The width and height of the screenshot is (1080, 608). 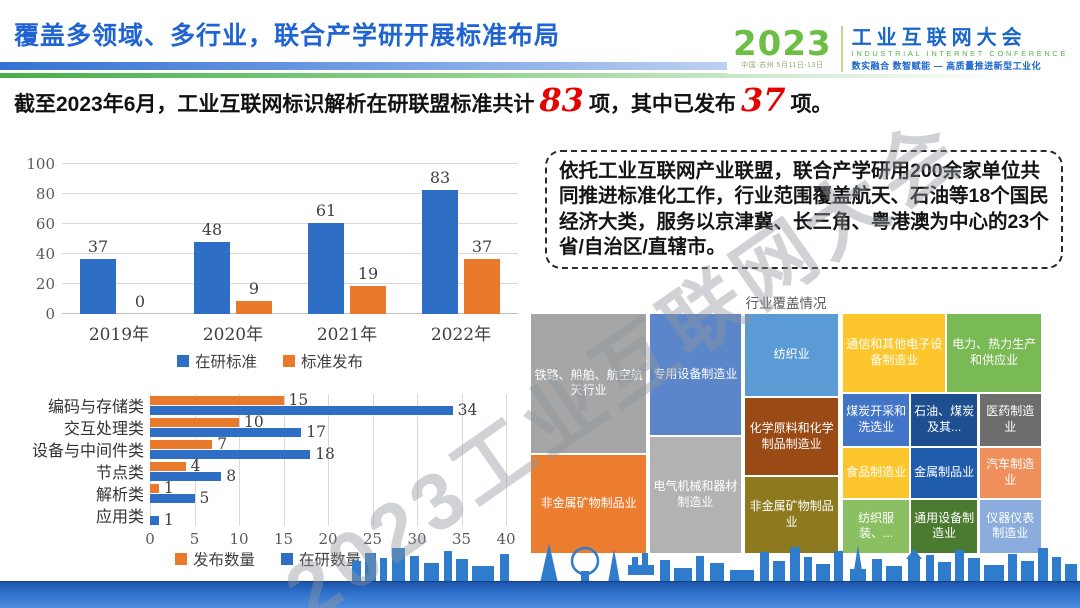 What do you see at coordinates (238, 432) in the screenshot?
I see `bar: 17` at bounding box center [238, 432].